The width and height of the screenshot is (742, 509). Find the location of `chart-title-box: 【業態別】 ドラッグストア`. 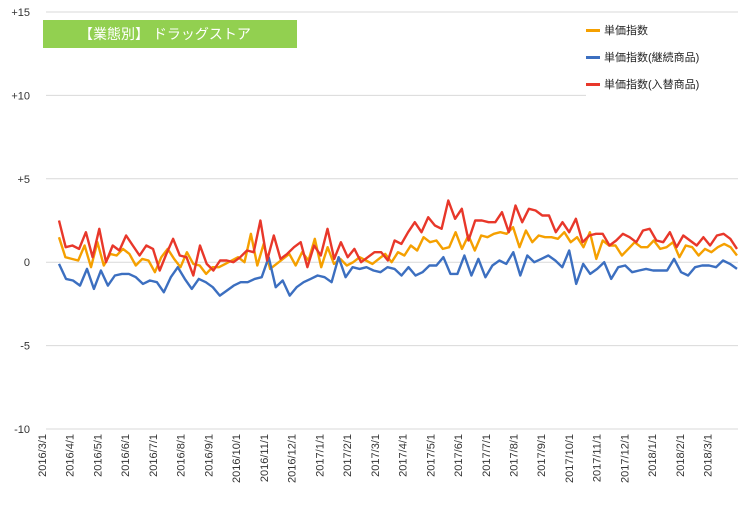

chart-title-box: 【業態別】 ドラッグストア is located at coordinates (170, 34).